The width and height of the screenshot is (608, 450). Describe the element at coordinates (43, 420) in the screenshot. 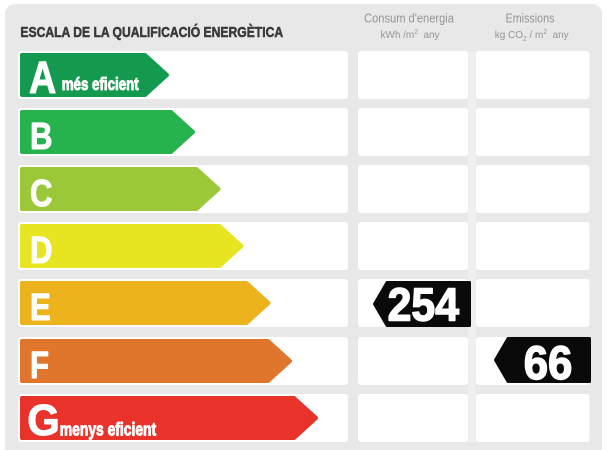

I see `svg-text: G` at that location.